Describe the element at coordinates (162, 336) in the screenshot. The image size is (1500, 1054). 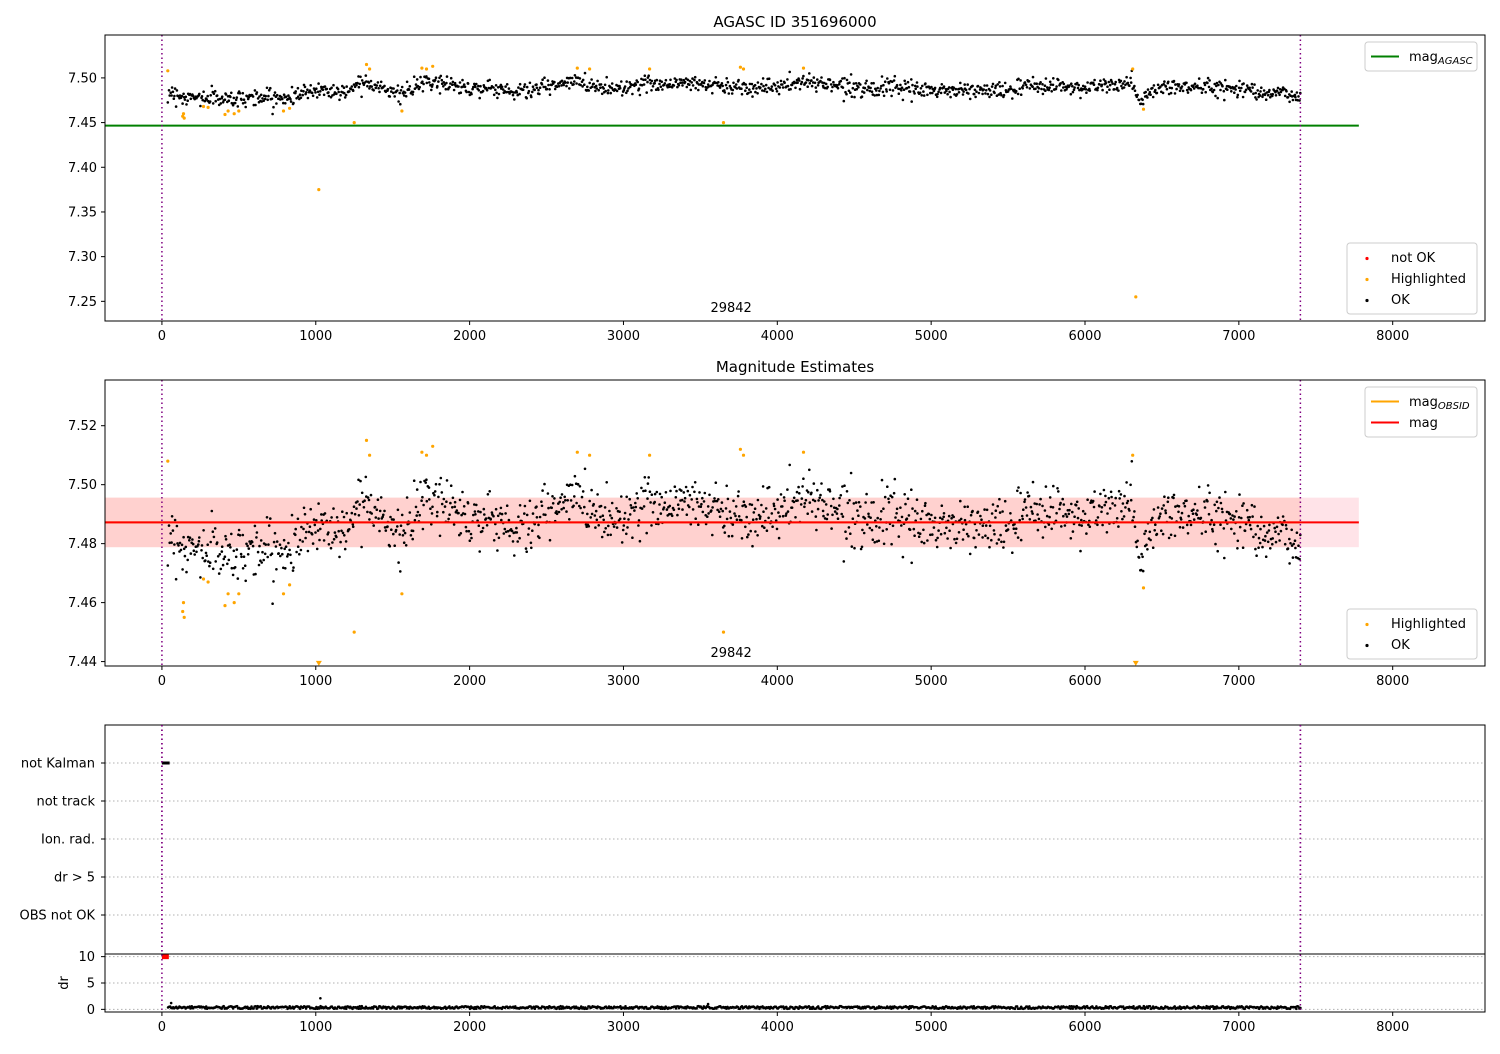
I see `agasc-panel-xtick-label: 0` at that location.